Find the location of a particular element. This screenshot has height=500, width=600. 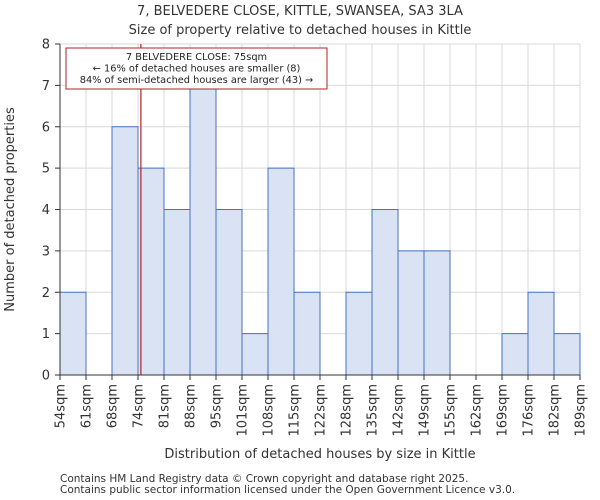

annotation-box is located at coordinates (196, 68).